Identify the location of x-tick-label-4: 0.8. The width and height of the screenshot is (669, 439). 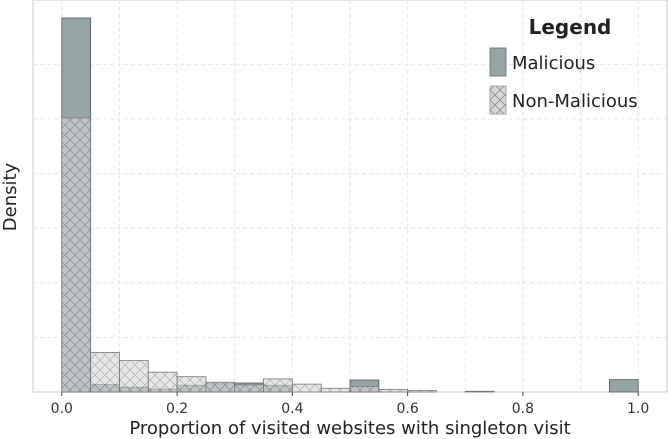
(523, 409).